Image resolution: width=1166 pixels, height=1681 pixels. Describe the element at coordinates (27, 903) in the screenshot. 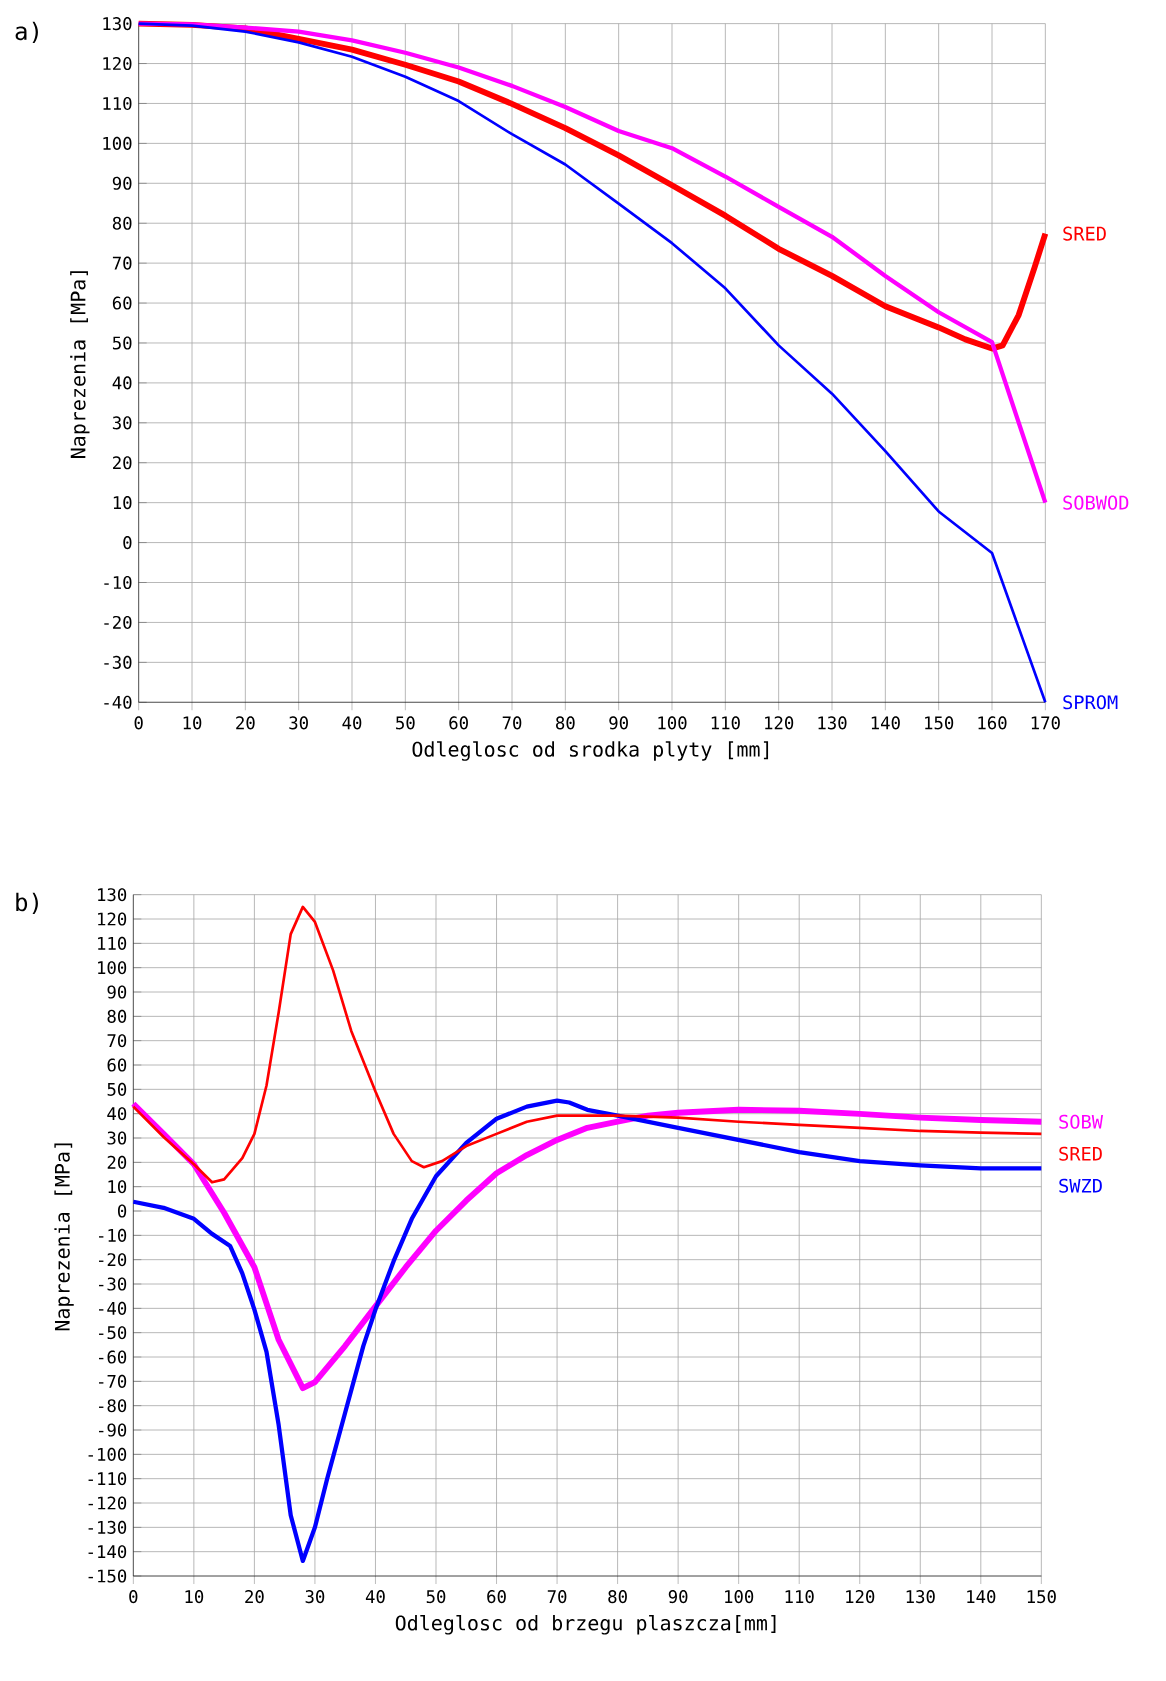

I see `text: b)` at that location.